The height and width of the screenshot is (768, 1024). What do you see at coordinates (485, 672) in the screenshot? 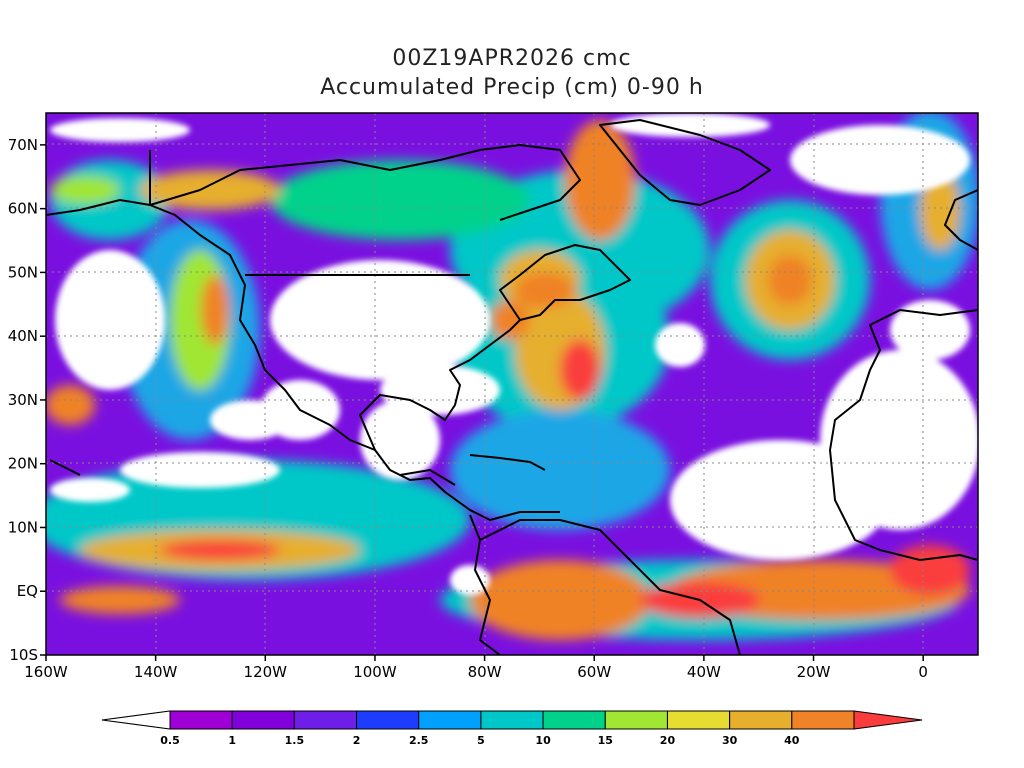
I see `lon-tick-label: 80W` at bounding box center [485, 672].